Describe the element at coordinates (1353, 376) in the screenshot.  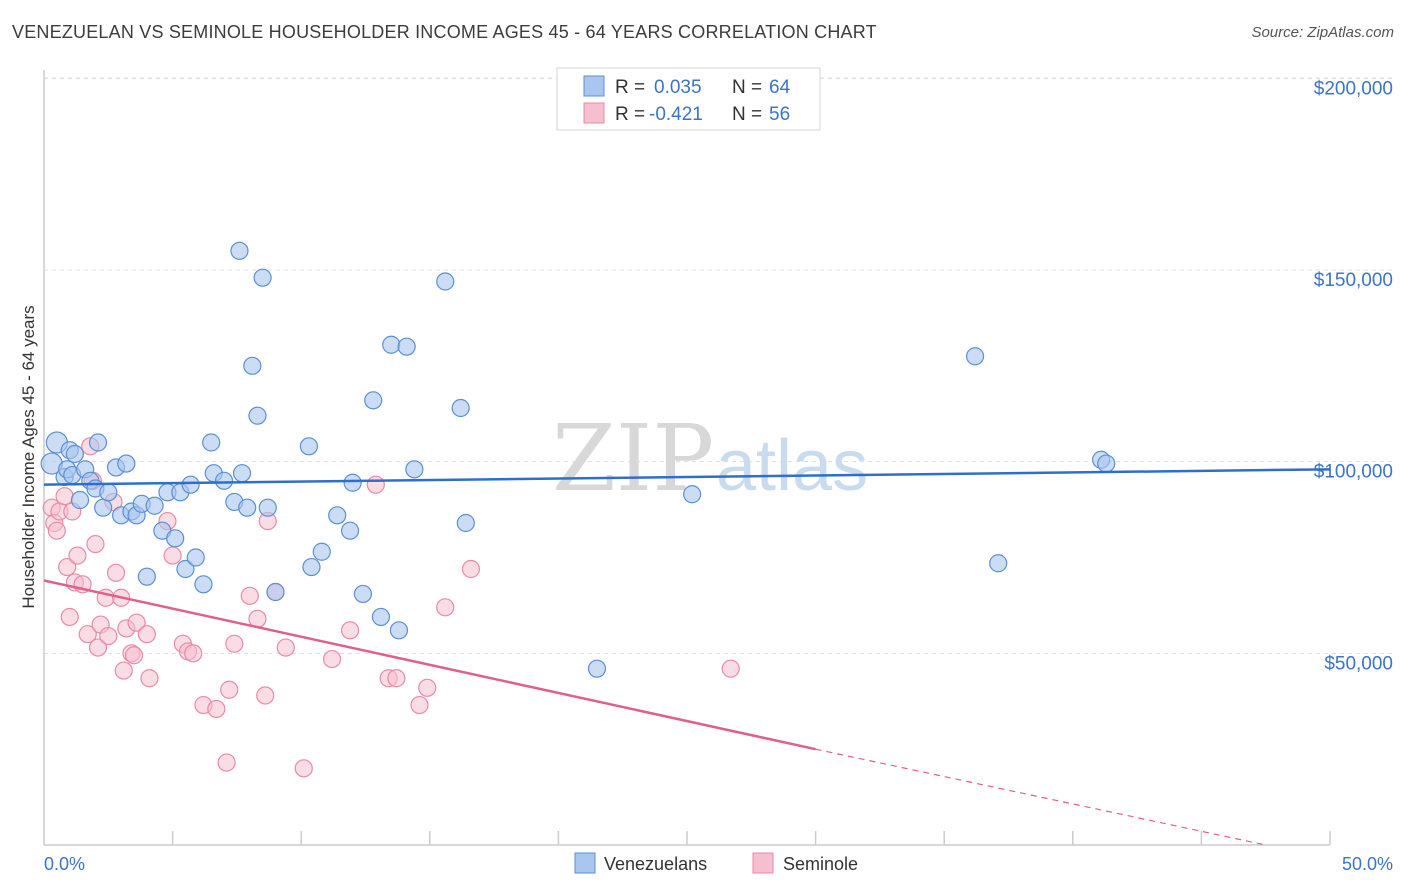
I see `y-axis-tick-labels: $50,000 $100,000 $150,000 $200,000` at that location.